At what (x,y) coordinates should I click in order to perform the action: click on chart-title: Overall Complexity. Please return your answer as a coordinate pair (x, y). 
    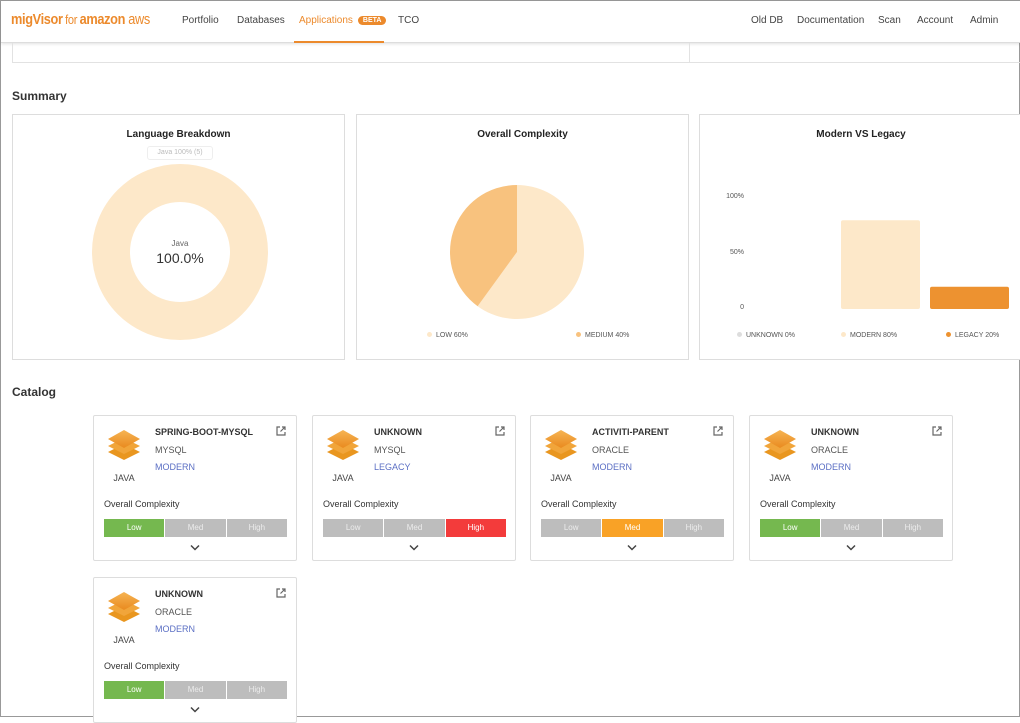
    Looking at the image, I should click on (522, 134).